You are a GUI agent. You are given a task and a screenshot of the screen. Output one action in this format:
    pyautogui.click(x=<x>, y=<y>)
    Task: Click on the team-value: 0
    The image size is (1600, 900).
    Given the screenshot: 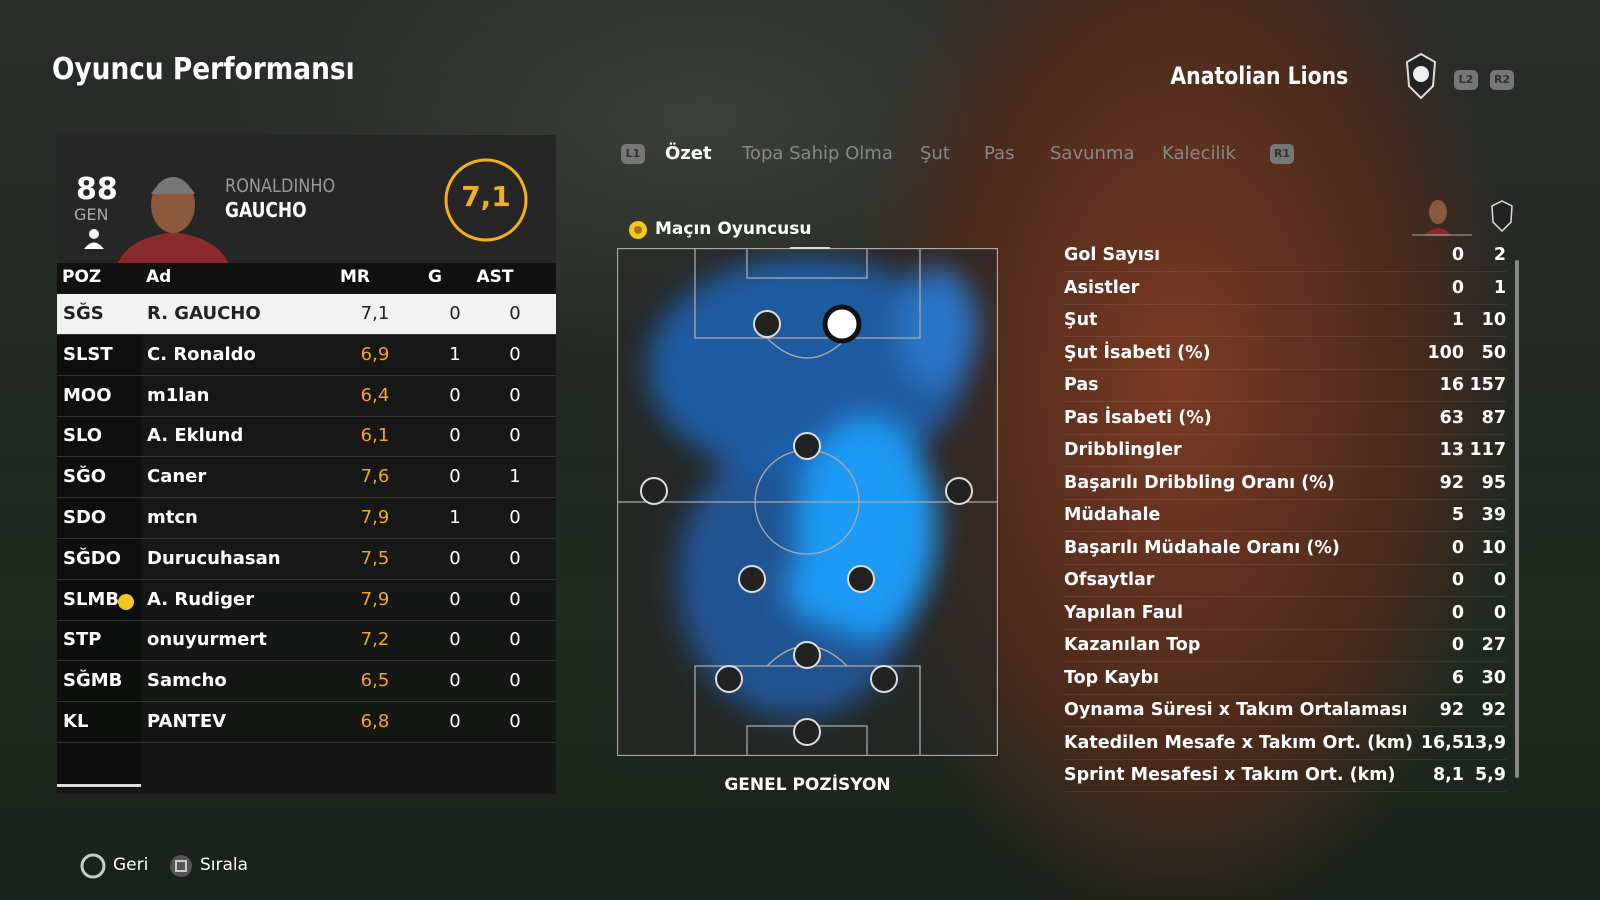 What is the action you would take?
    pyautogui.click(x=1499, y=580)
    